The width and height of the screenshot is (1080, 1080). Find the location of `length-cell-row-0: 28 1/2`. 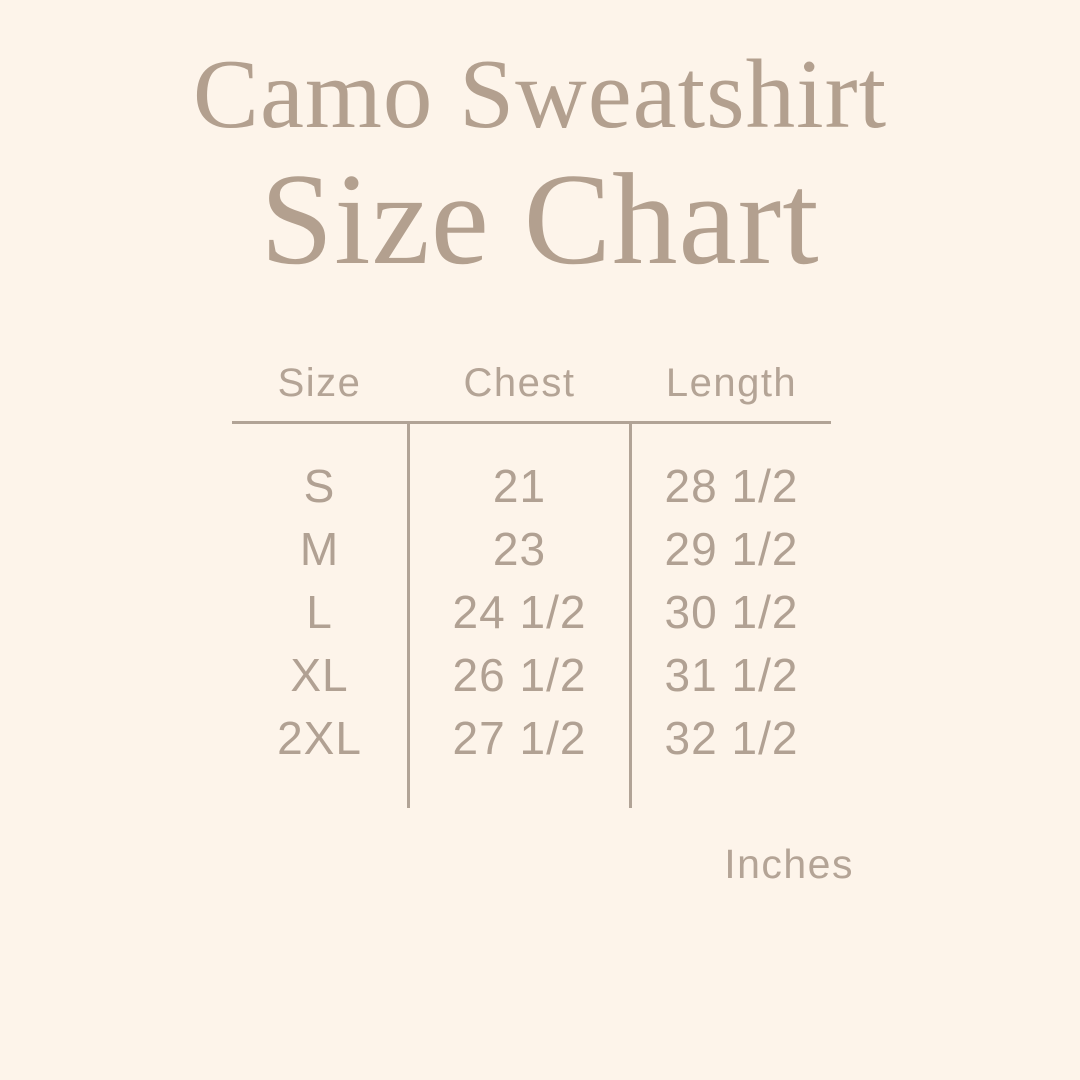

length-cell-row-0: 28 1/2 is located at coordinates (731, 485).